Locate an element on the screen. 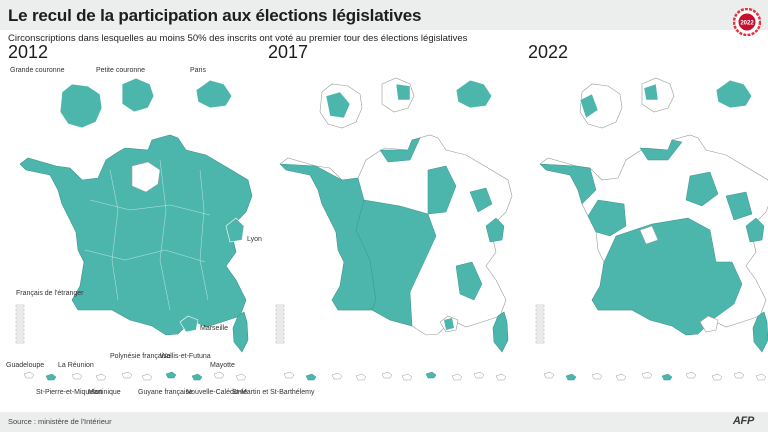 The image size is (768, 432). svg-text: Marseille is located at coordinates (214, 328).